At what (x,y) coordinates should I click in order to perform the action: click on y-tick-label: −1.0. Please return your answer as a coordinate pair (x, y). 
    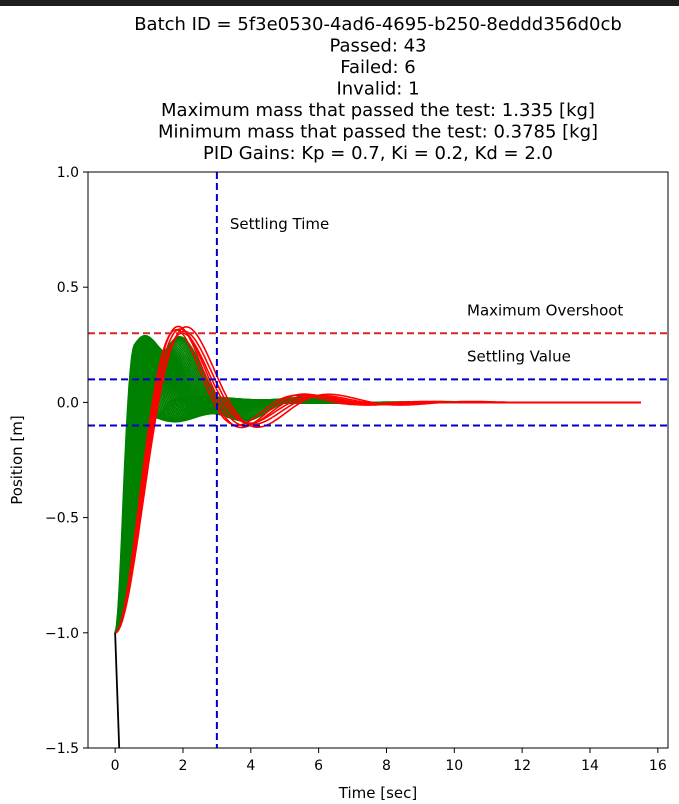
    Looking at the image, I should click on (62, 634).